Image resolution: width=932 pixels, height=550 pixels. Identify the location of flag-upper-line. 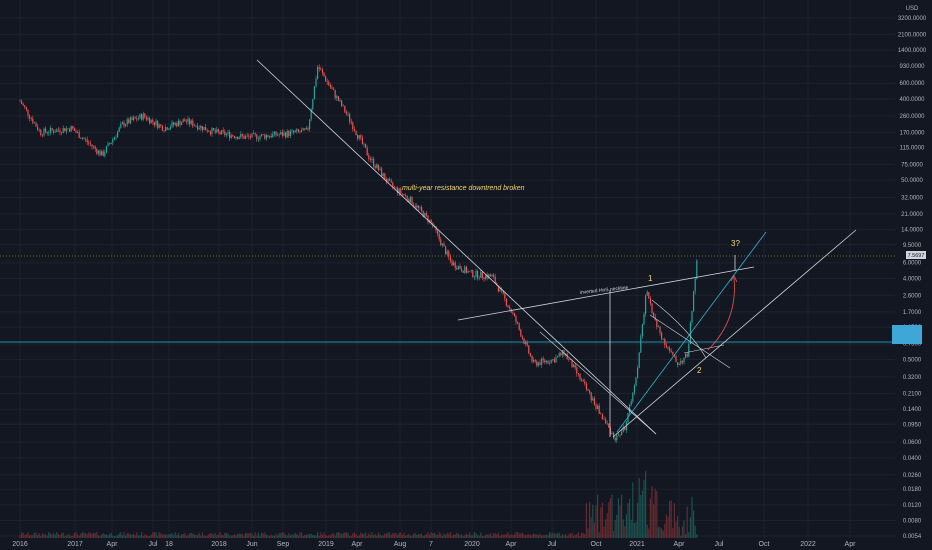
(690, 341).